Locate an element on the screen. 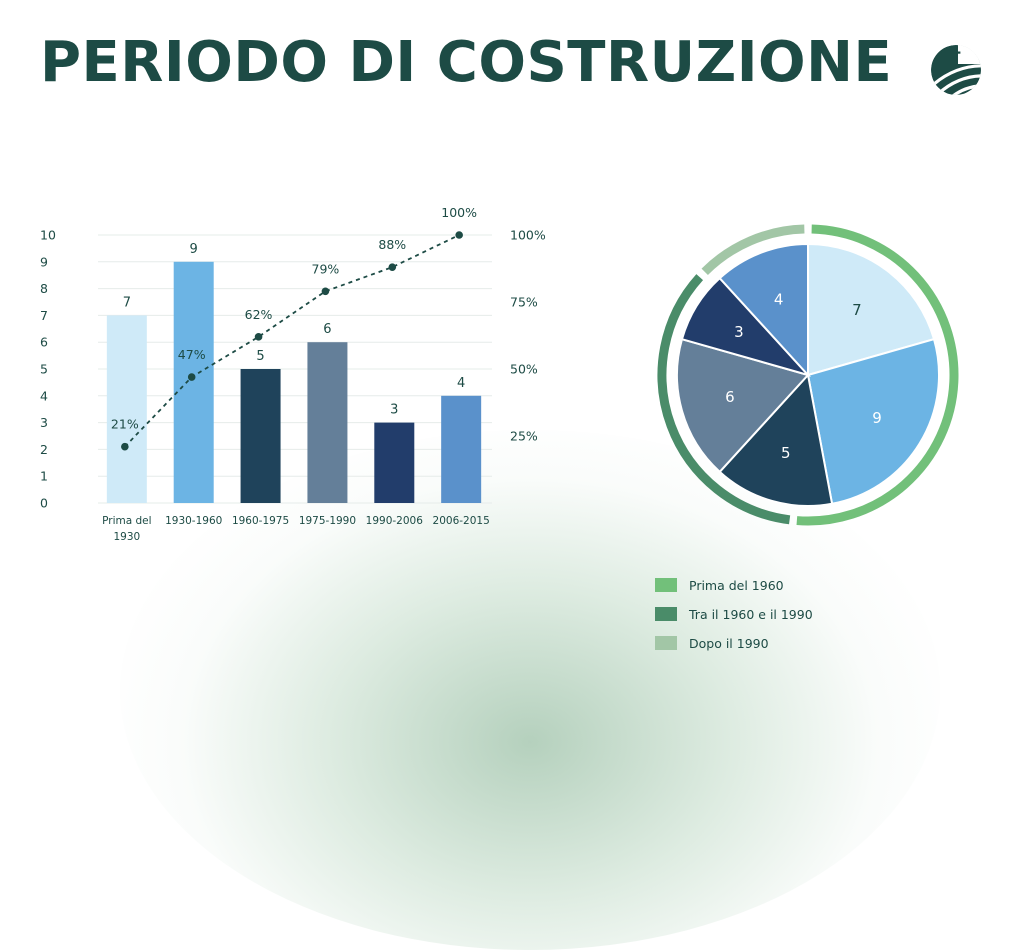 This screenshot has height=950, width=1024. pie-label: 6 is located at coordinates (730, 397).